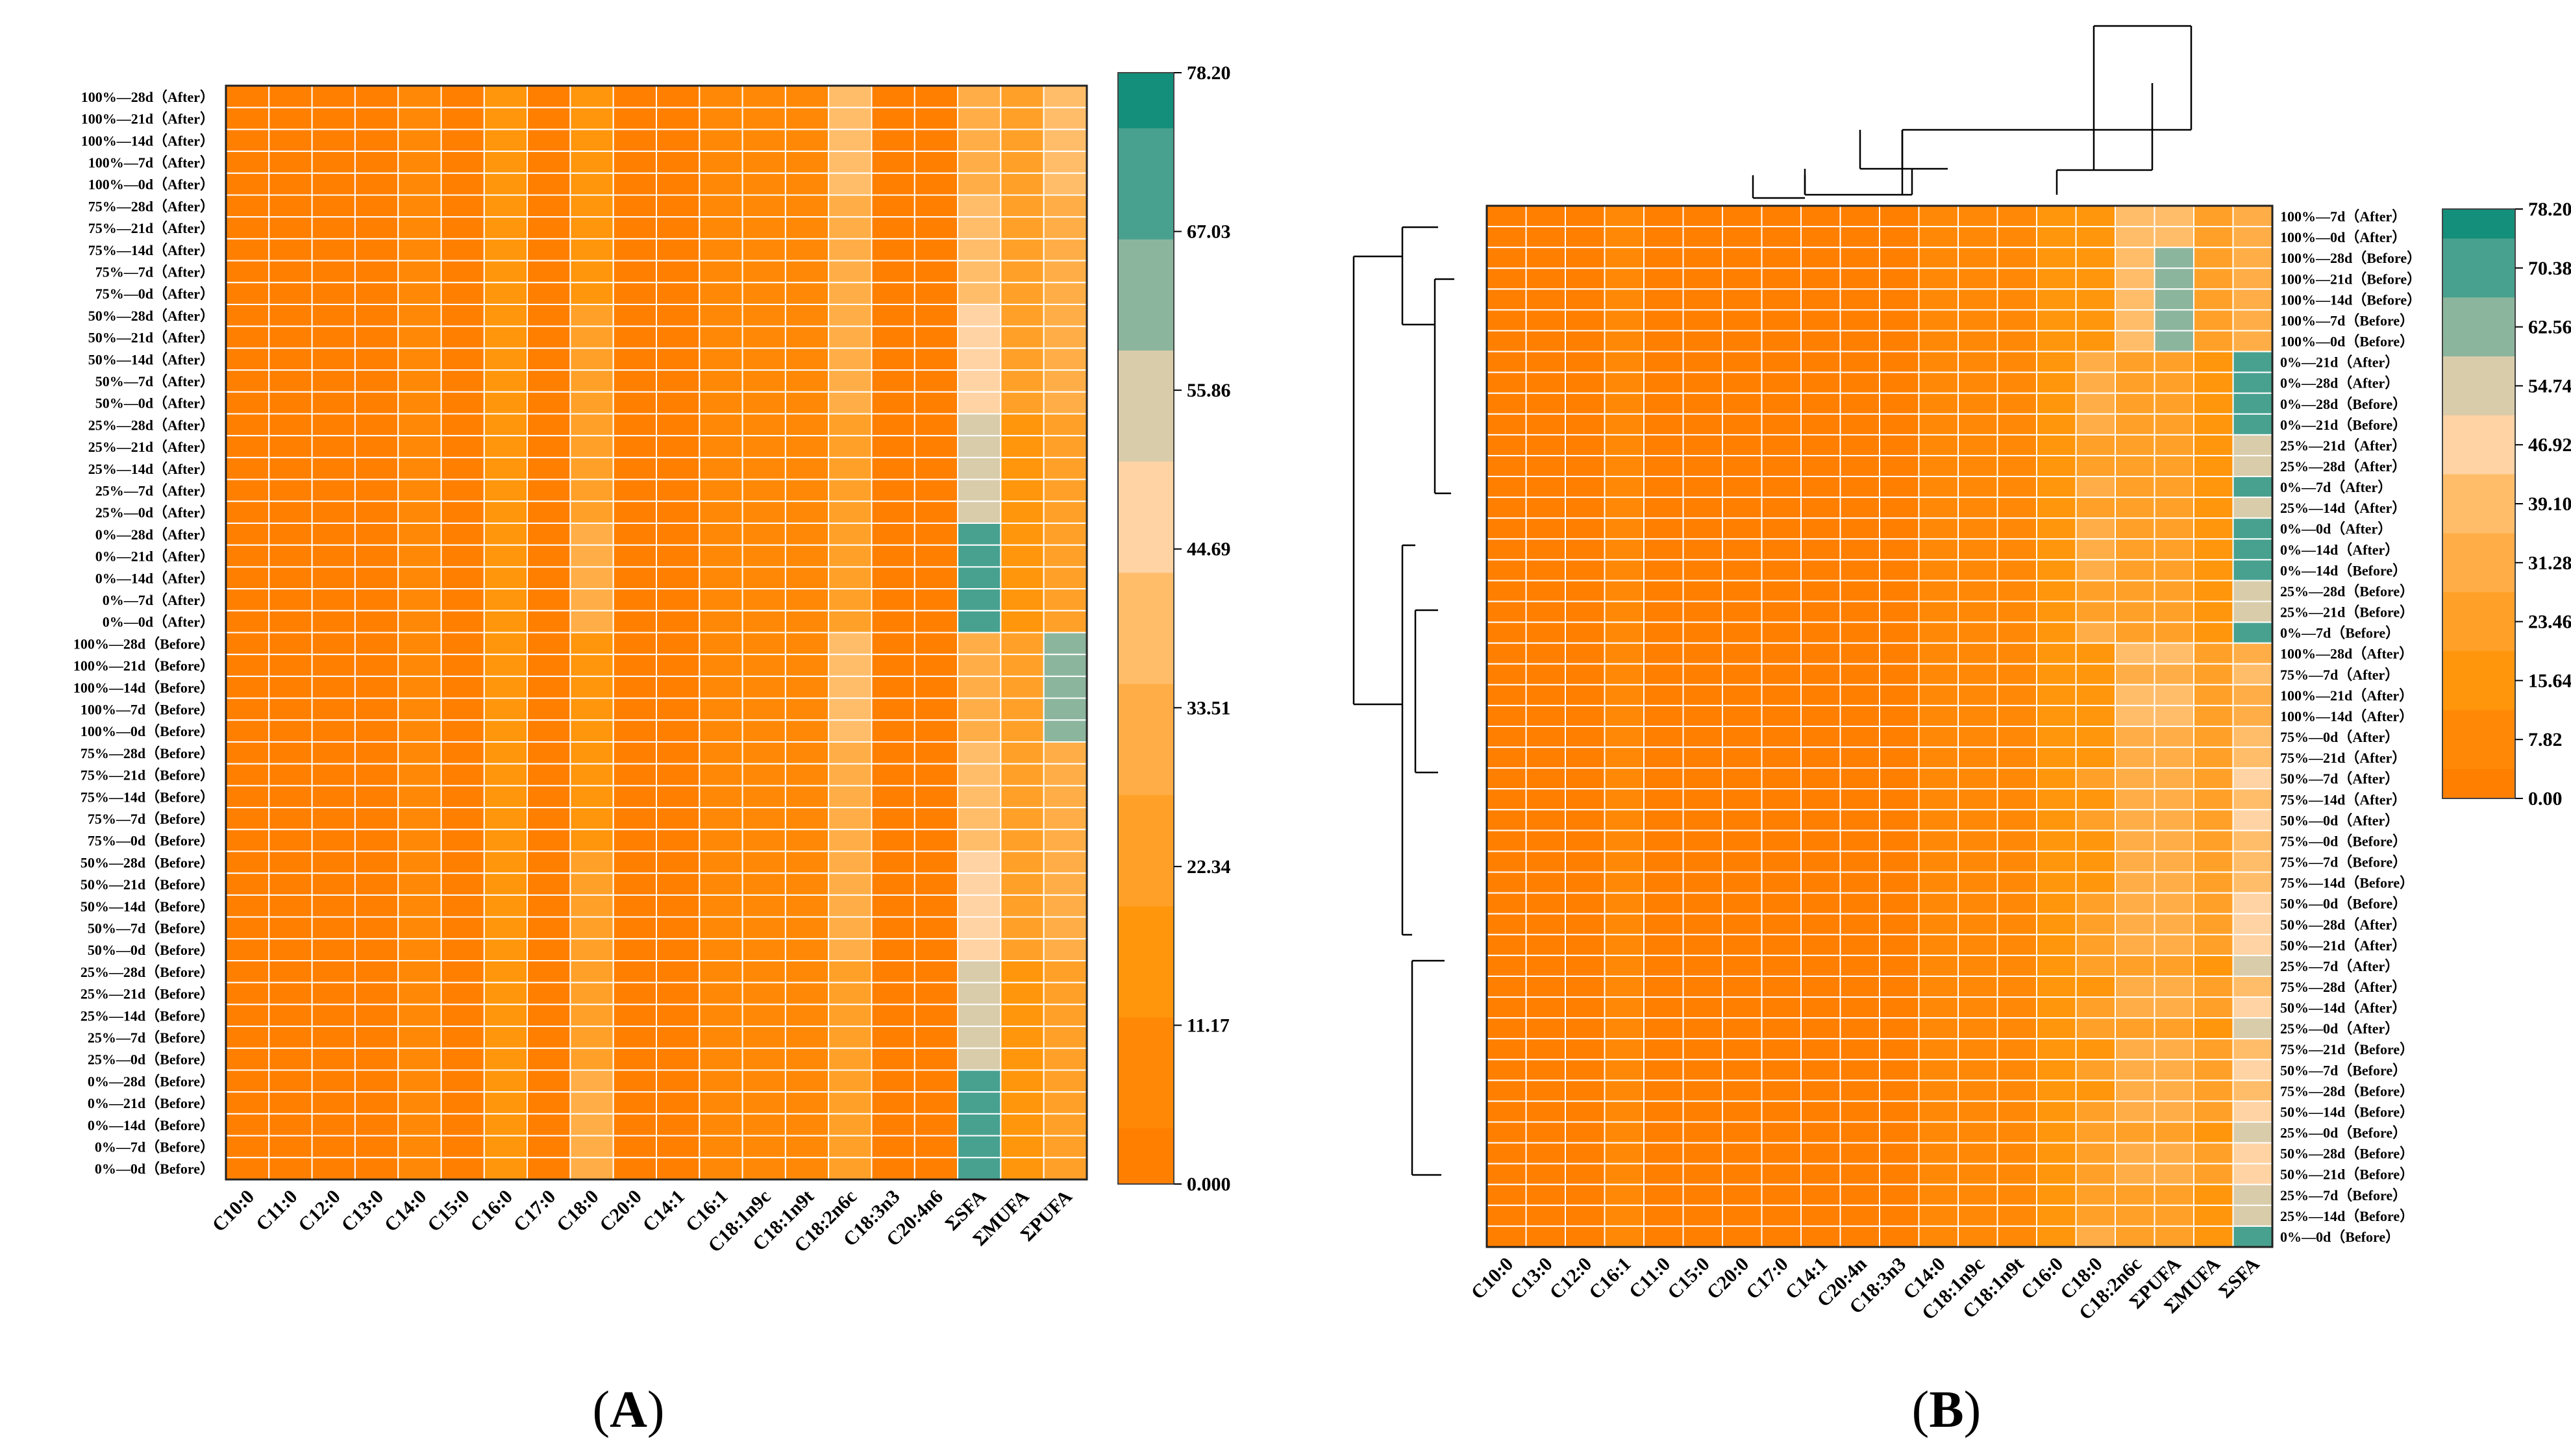  I want to click on row-label: 0%—28d（Before）, so click(151, 1081).